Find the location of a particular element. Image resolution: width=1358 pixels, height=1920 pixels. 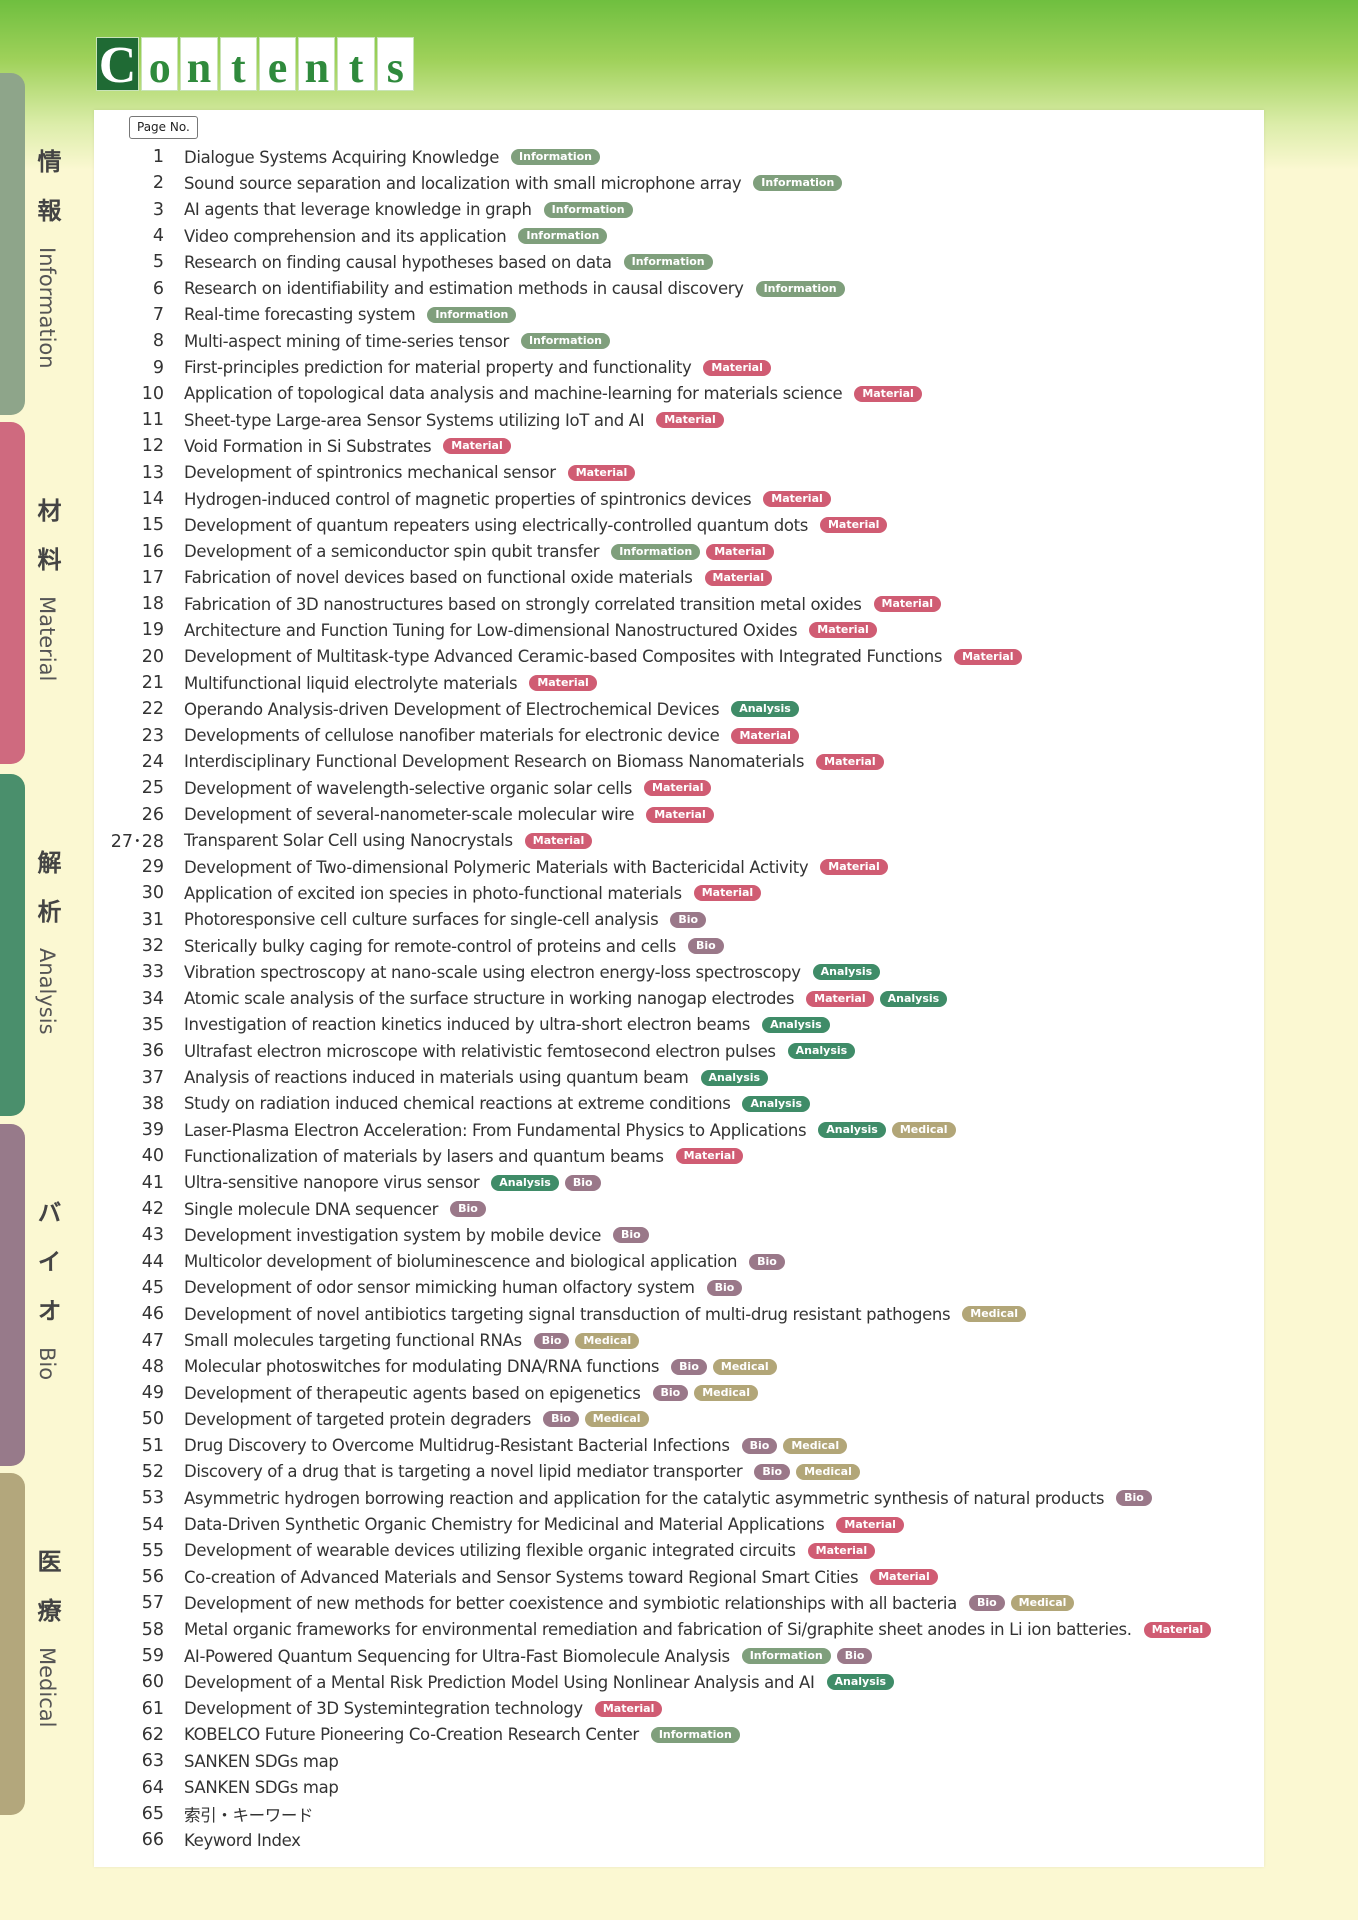

sidebar-label: バイオBio is located at coordinates (47, 1290).